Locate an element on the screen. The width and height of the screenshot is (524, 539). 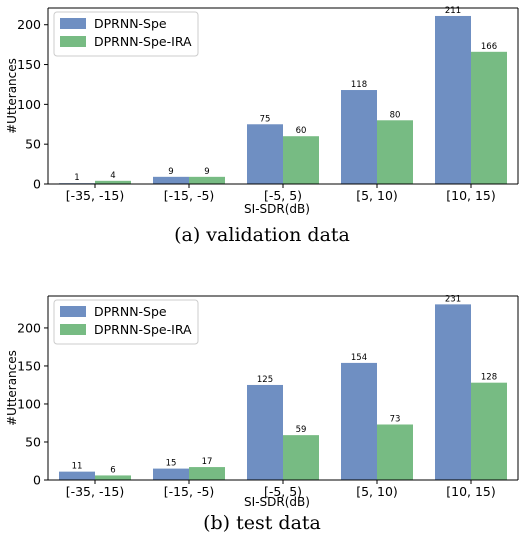
bar-value-label: 80 is located at coordinates (395, 115).